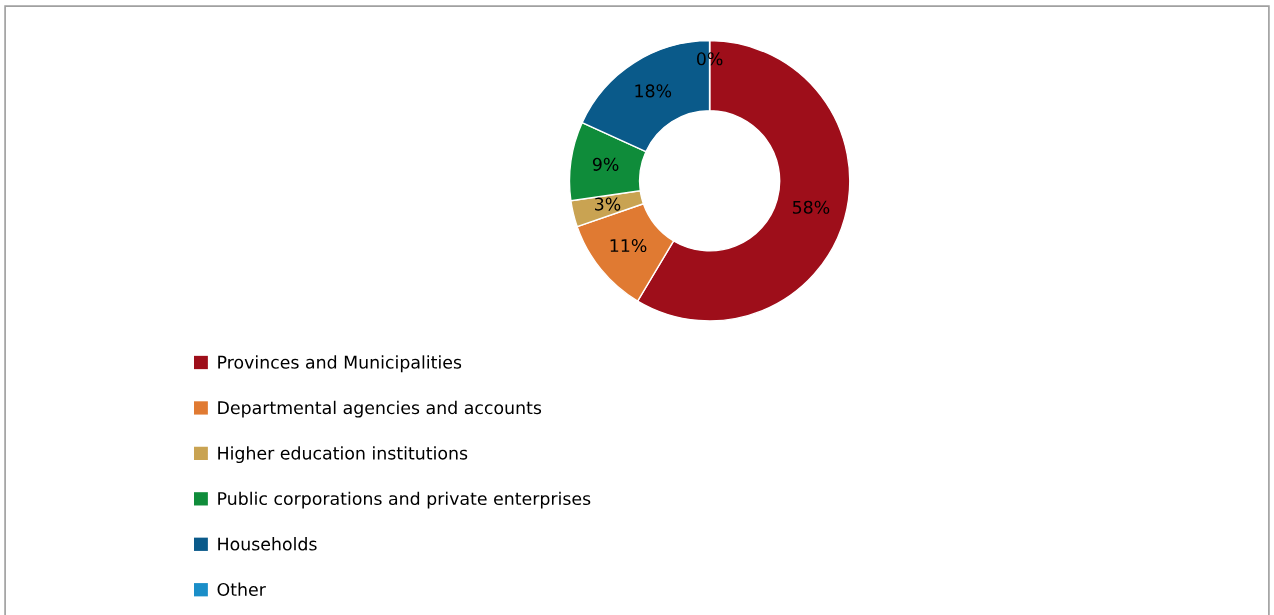 This screenshot has height=615, width=1274. What do you see at coordinates (340, 364) in the screenshot?
I see `legend-label: Provinces and Municipalities` at bounding box center [340, 364].